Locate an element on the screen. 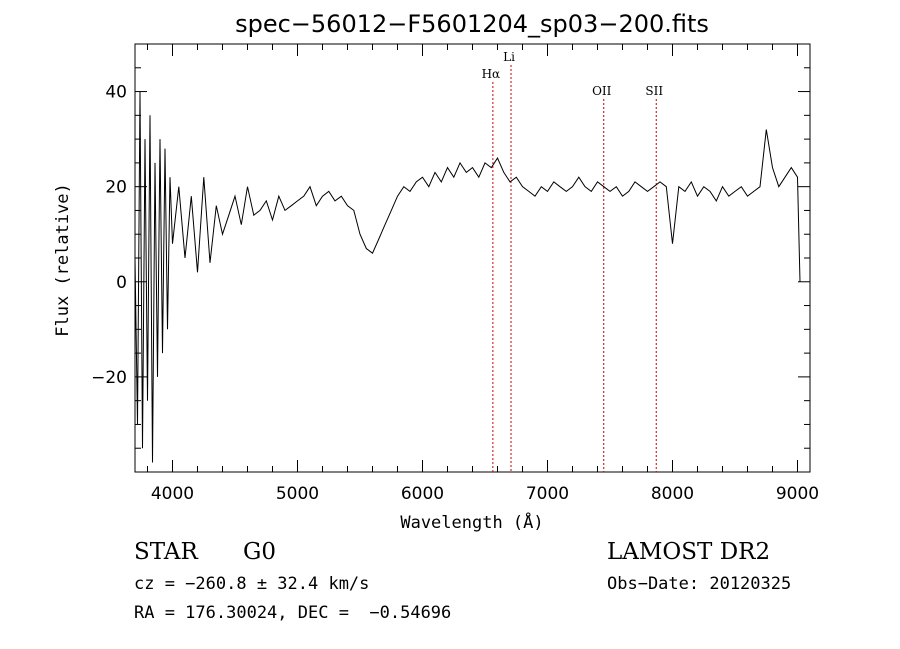 The height and width of the screenshot is (649, 900). marker-label: OII is located at coordinates (602, 91).